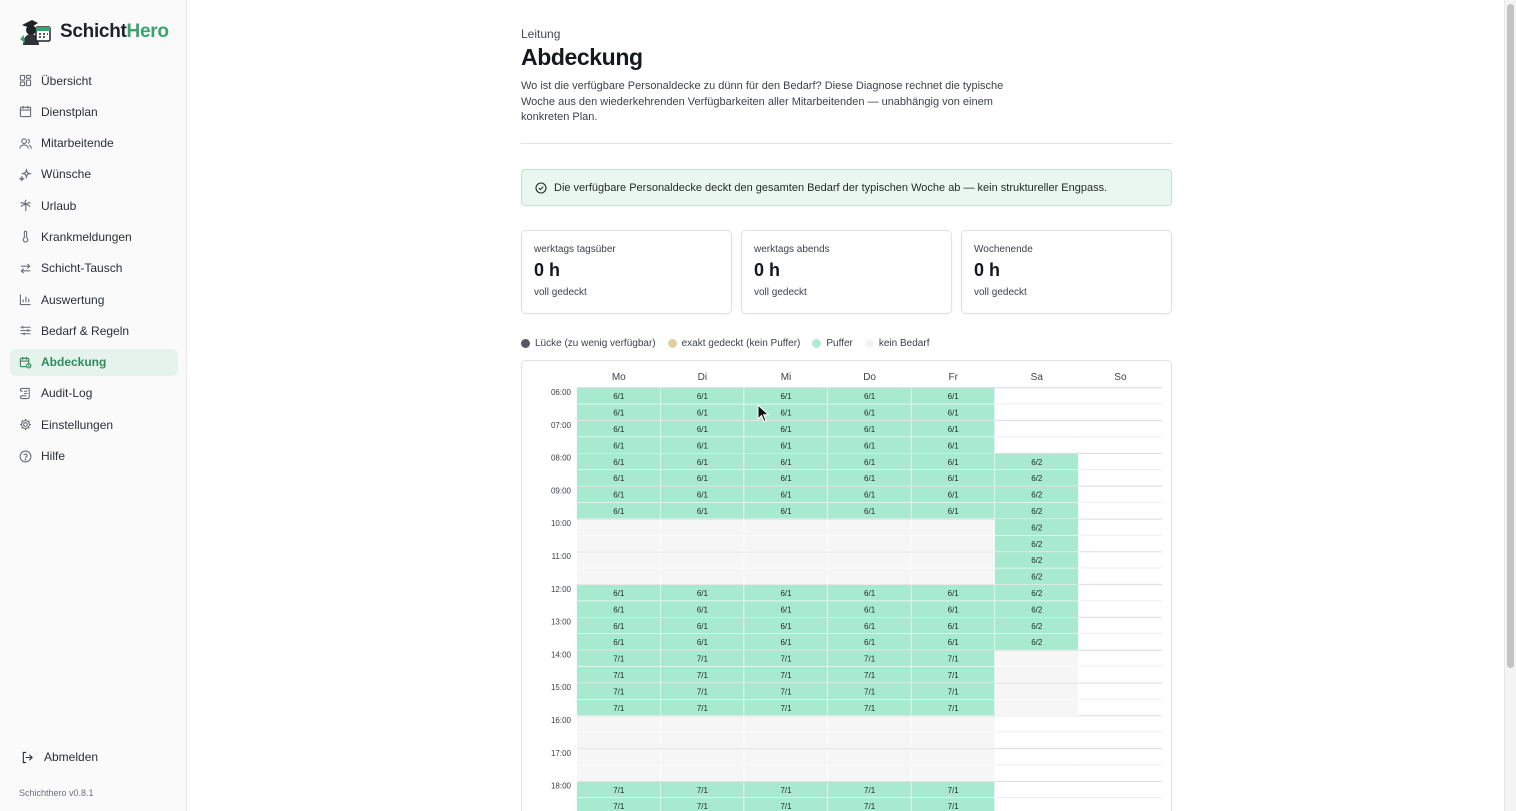  Describe the element at coordinates (94, 362) in the screenshot. I see `sidebar-item-abdeckung: Abdeckung` at that location.